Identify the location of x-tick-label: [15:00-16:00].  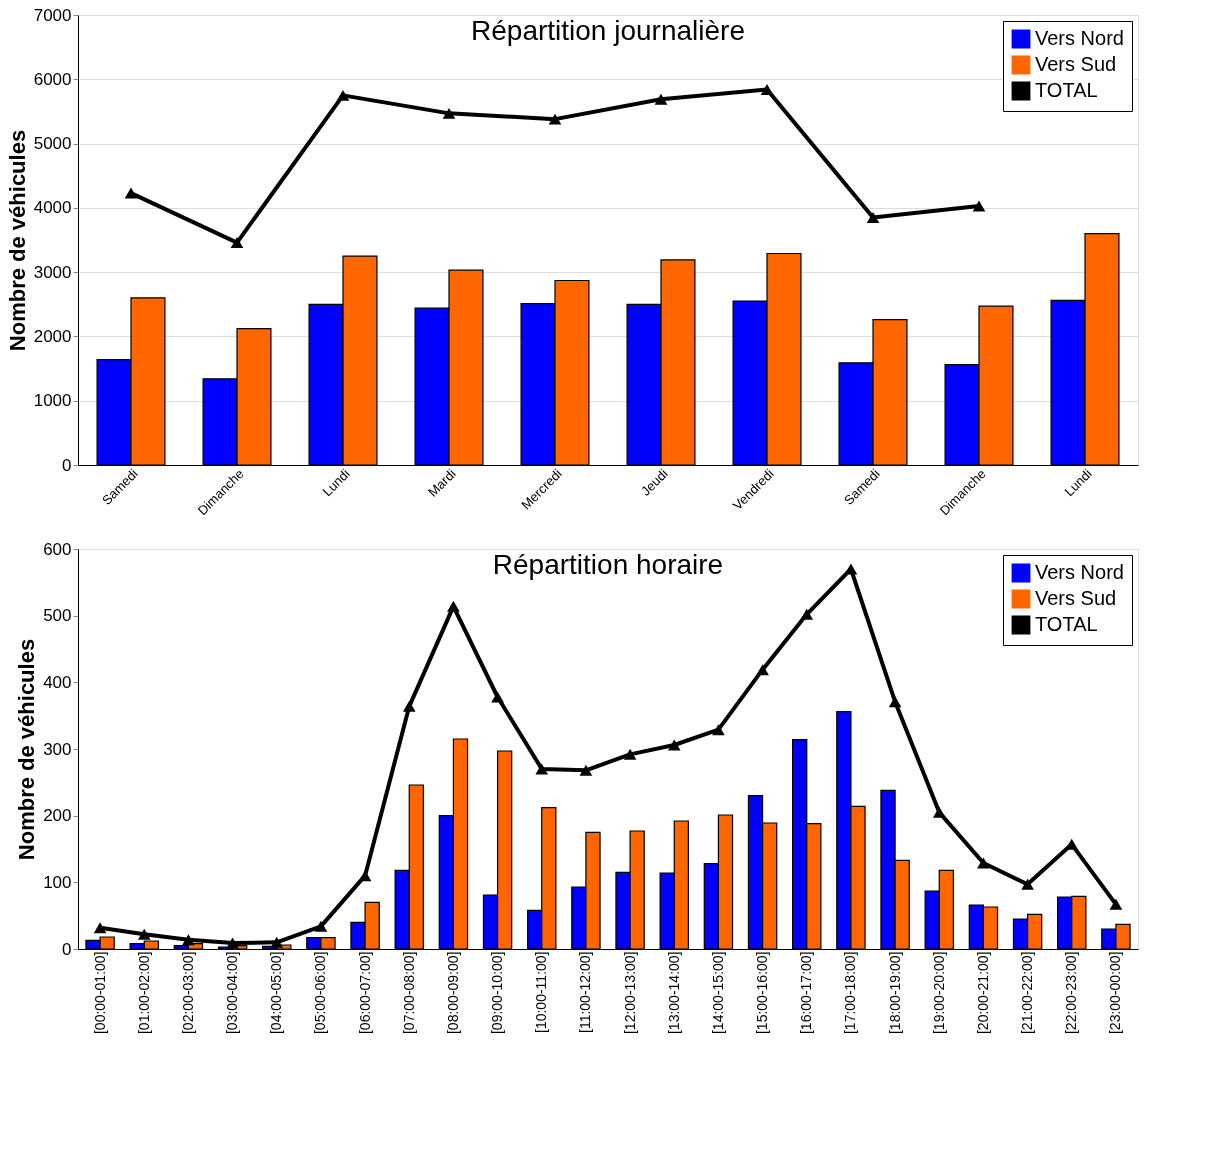
(762, 993).